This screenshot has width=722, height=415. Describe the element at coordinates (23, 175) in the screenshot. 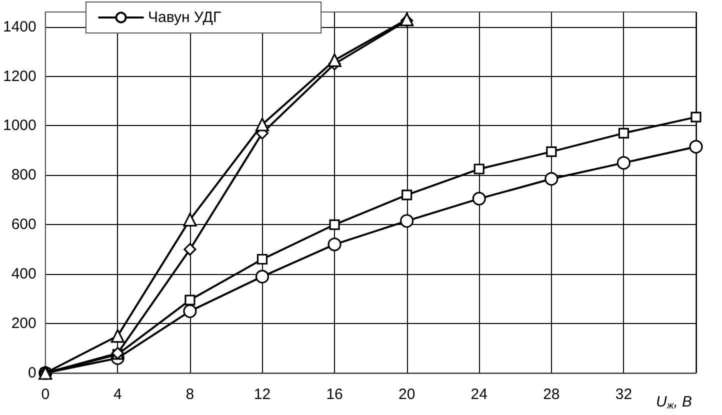

I see `y-tick-label: 800` at that location.